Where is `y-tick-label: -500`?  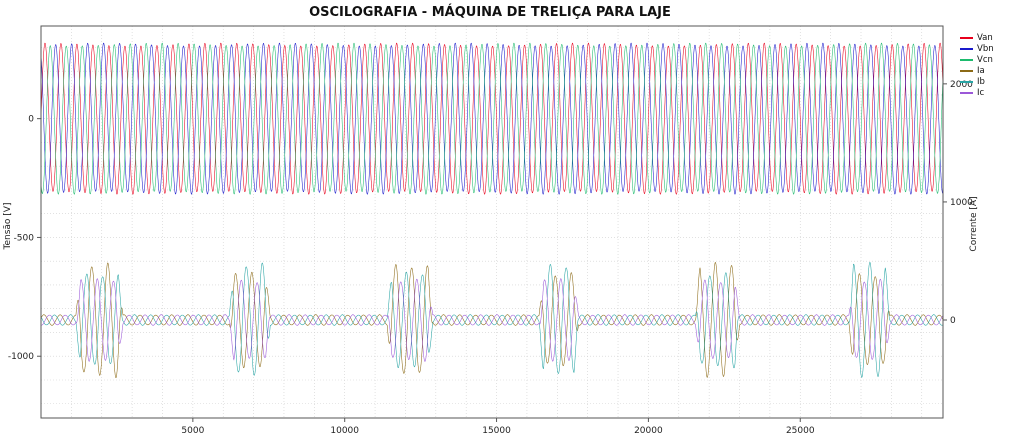
y-tick-label: -500 is located at coordinates (24, 238).